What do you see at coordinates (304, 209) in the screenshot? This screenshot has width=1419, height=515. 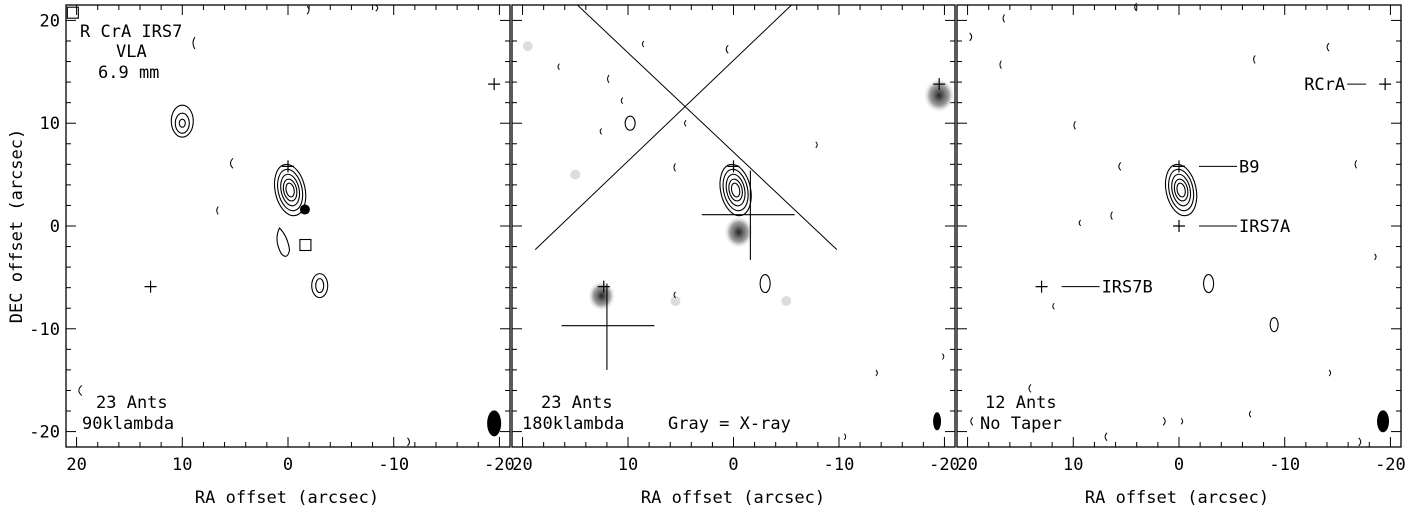 I see `panel1-filled-circle` at bounding box center [304, 209].